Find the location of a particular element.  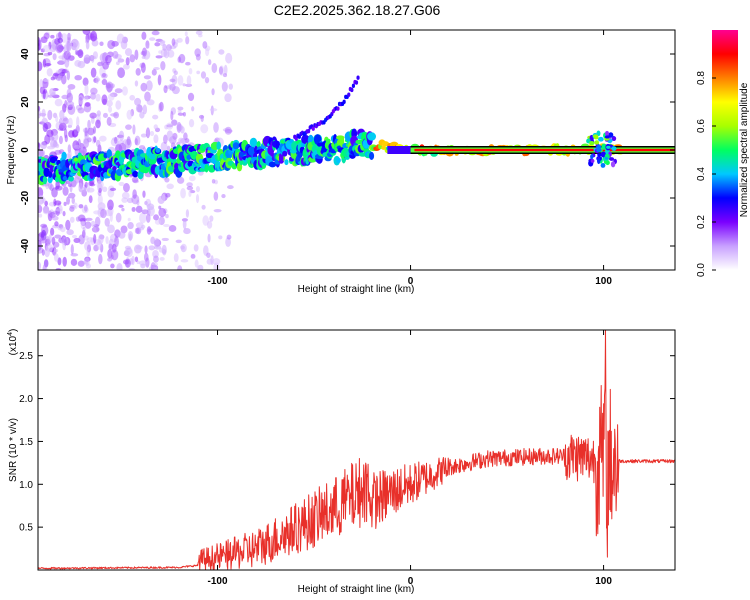

colorbar-tick-label: 0.2 is located at coordinates (701, 222).